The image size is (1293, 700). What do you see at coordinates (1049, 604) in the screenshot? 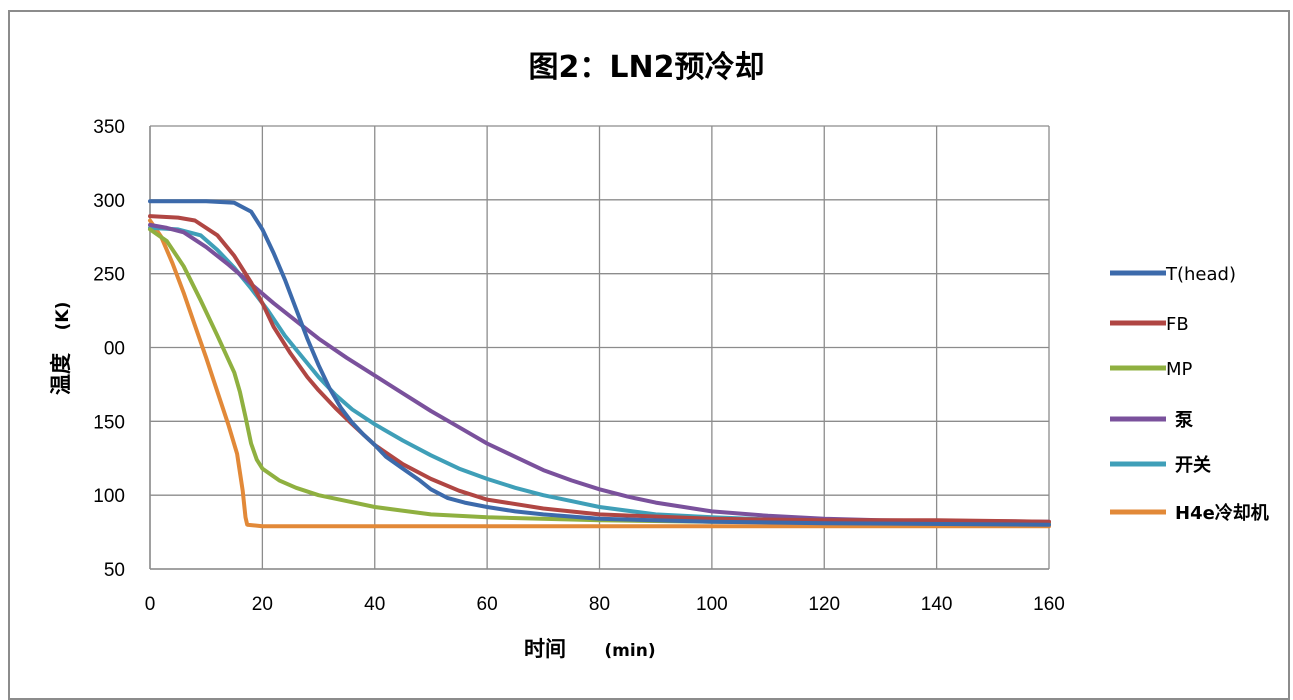
I see `x-tick-label: 160` at bounding box center [1049, 604].